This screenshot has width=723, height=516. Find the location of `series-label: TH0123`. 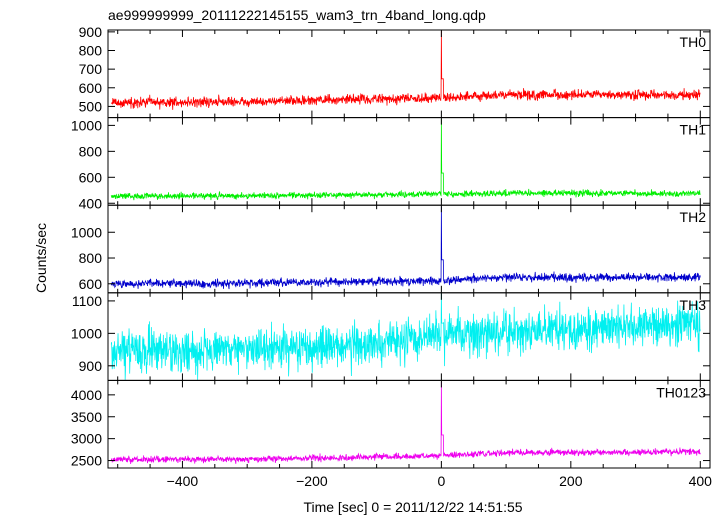

series-label: TH0123 is located at coordinates (681, 392).